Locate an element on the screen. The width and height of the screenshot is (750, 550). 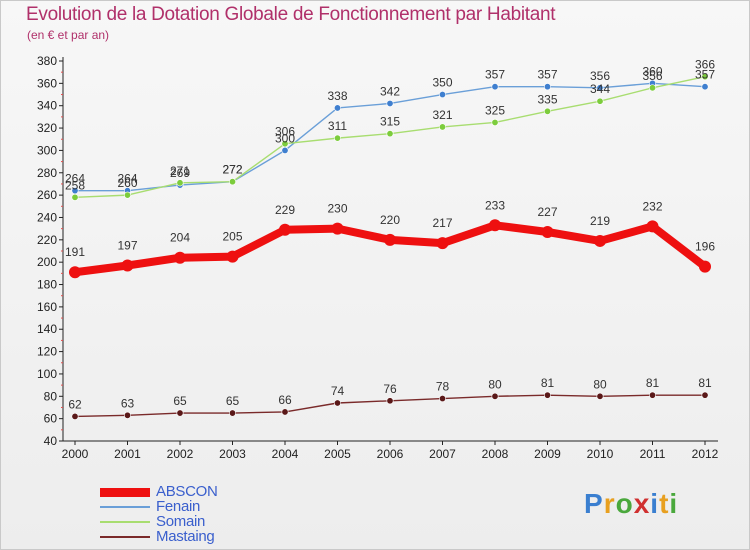
data-label: 220 is located at coordinates (390, 220).